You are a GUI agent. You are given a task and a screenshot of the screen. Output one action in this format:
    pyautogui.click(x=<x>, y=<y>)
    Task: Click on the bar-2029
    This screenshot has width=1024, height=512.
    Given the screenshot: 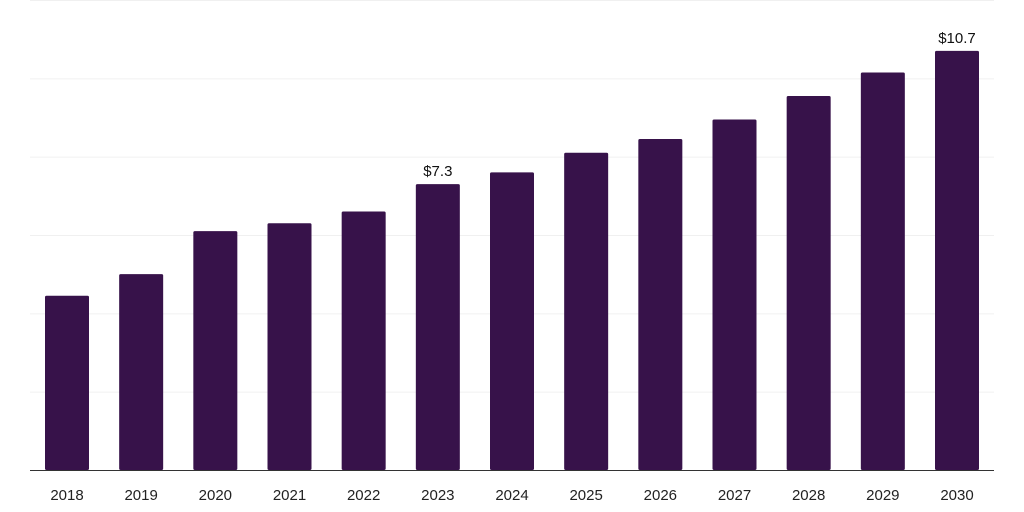 What is the action you would take?
    pyautogui.click(x=882, y=271)
    